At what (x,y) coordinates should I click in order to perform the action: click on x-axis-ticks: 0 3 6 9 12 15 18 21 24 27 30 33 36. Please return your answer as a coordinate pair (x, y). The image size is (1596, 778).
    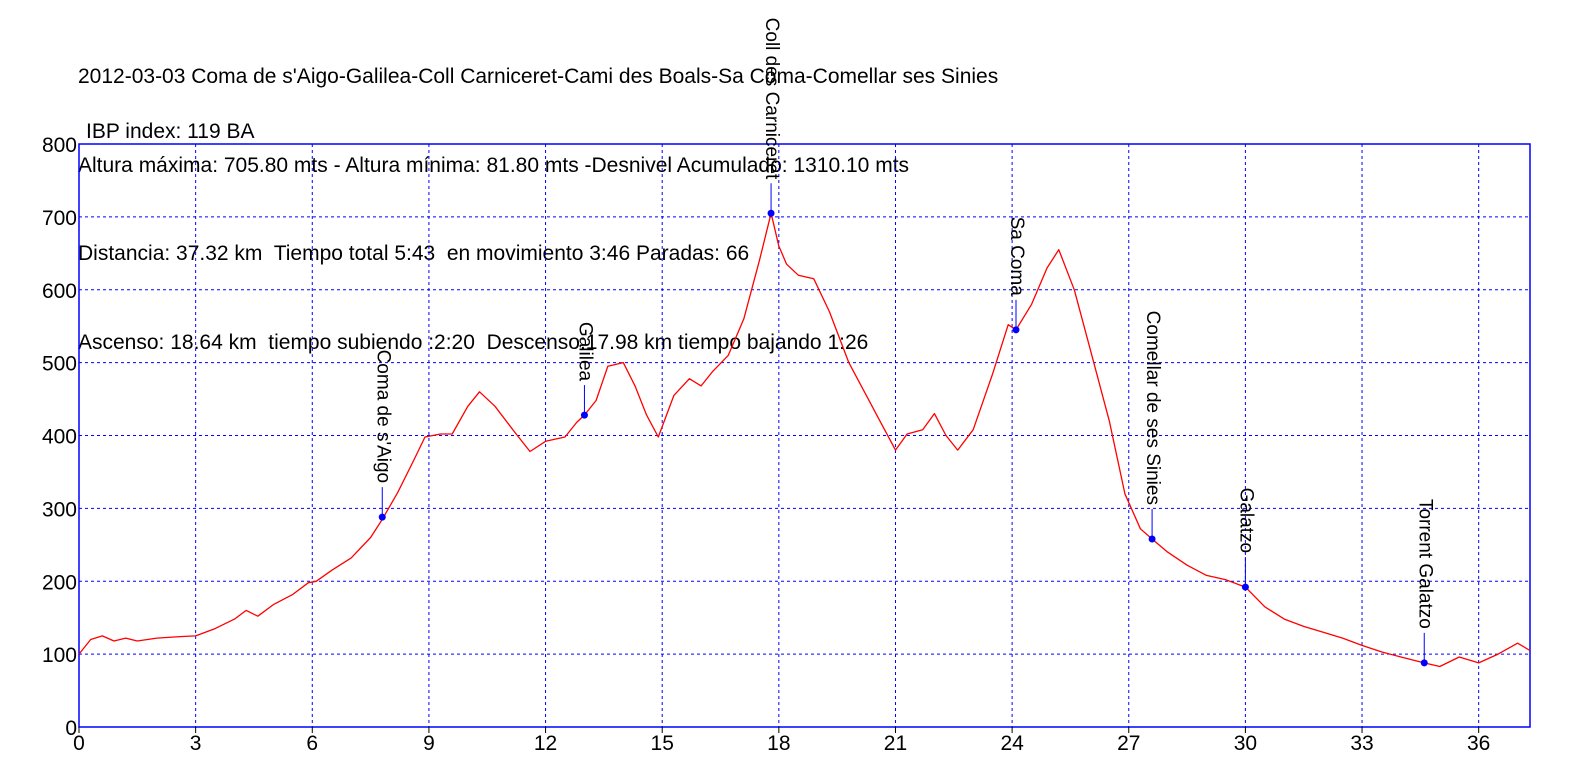
    Looking at the image, I should click on (781, 741).